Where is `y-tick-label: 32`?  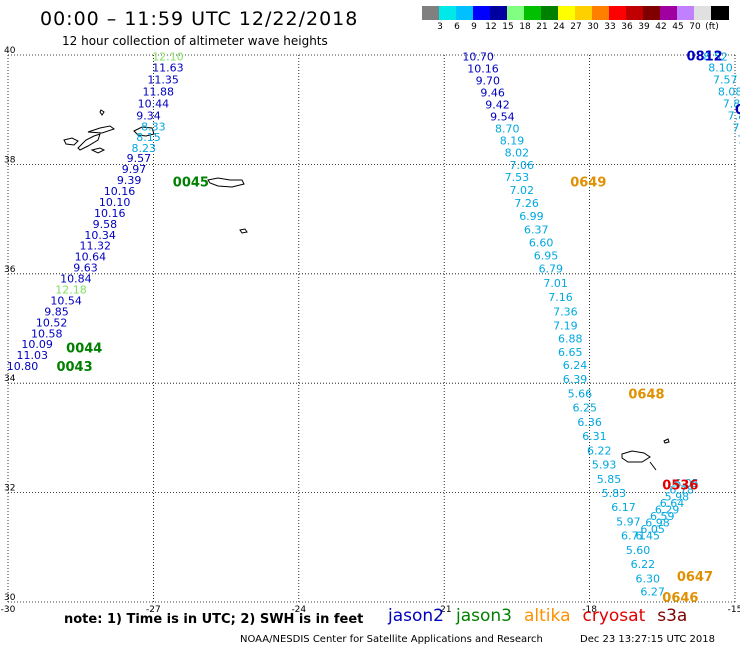
y-tick-label: 32 is located at coordinates (9, 489).